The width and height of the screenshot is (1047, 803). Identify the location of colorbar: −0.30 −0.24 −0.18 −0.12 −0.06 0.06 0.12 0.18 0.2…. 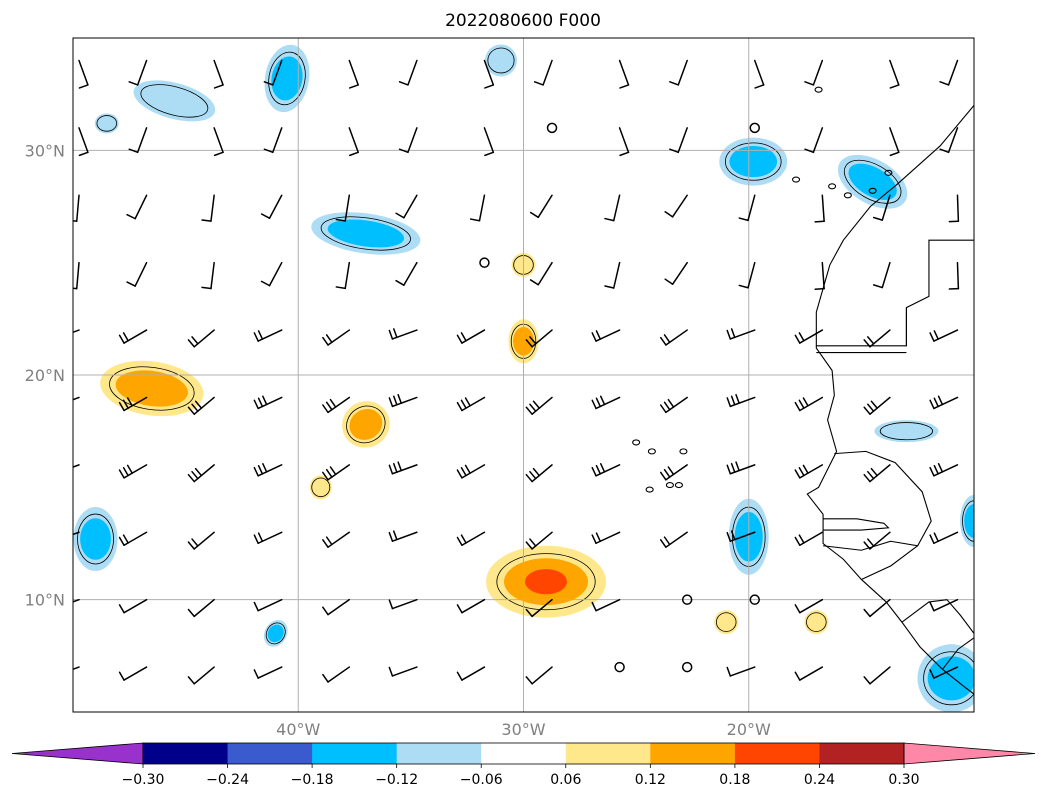
(523, 765).